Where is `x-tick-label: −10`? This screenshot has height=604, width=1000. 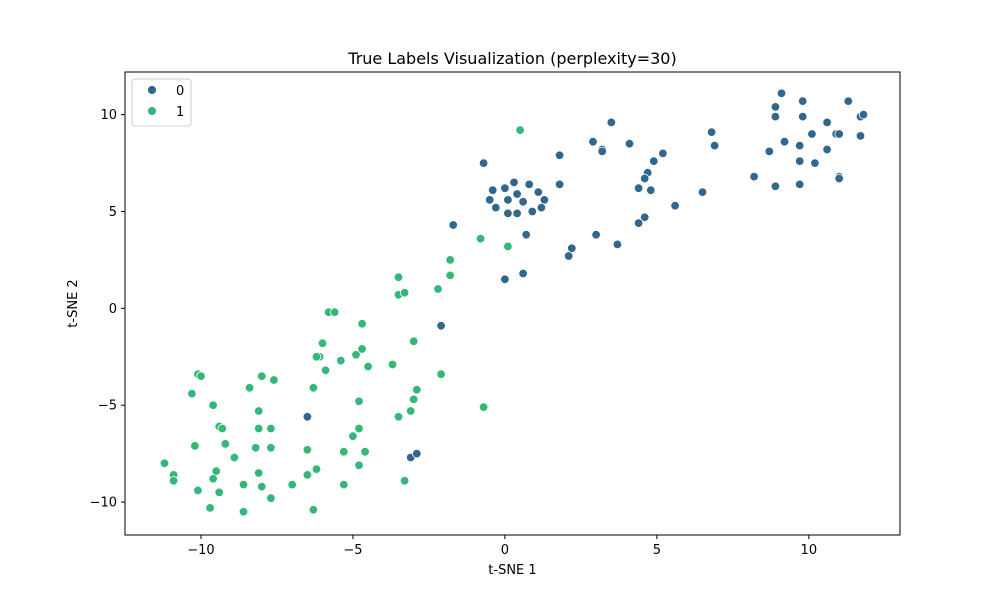 x-tick-label: −10 is located at coordinates (200, 550).